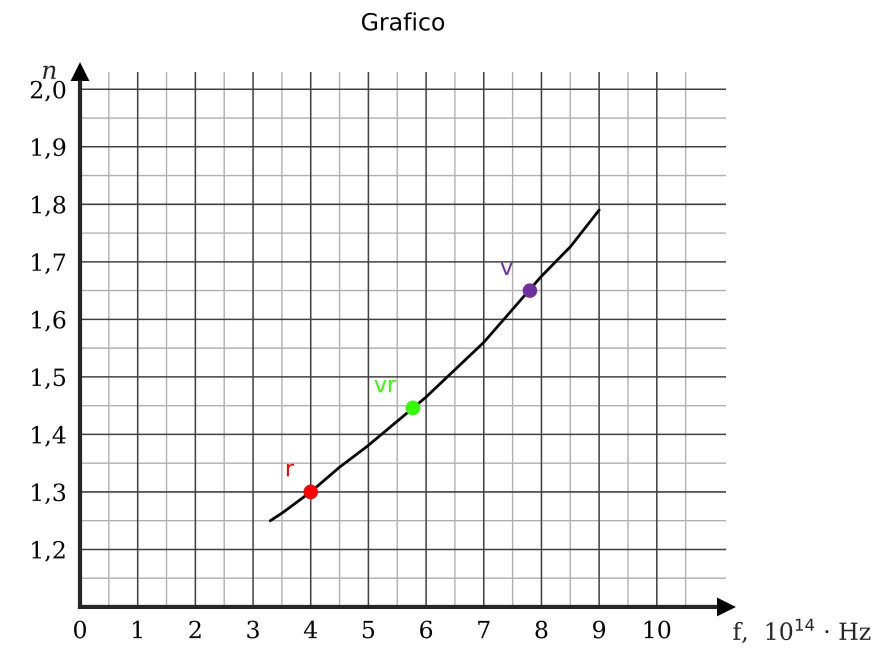 This screenshot has width=894, height=654. I want to click on x-tick-label: 6, so click(426, 629).